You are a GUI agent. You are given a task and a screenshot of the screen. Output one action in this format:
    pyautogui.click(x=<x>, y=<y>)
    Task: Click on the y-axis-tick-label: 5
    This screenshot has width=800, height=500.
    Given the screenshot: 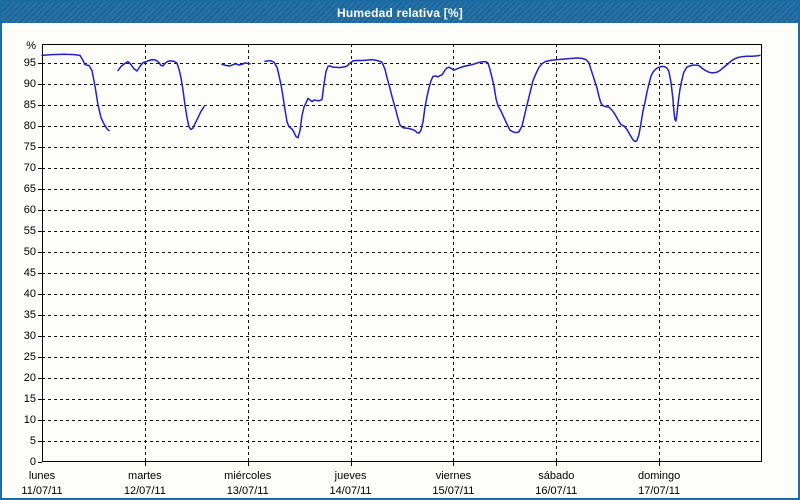 What is the action you would take?
    pyautogui.click(x=32, y=441)
    